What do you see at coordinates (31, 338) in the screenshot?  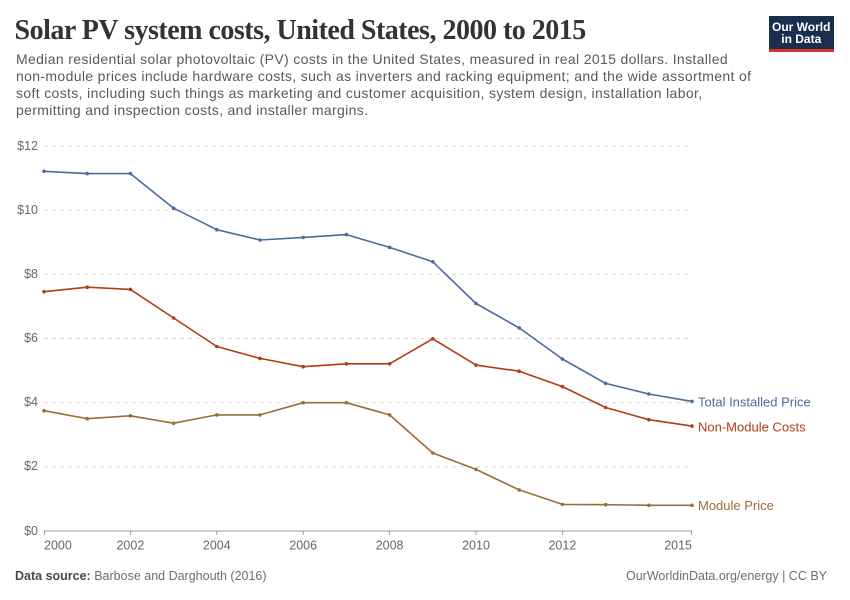 I see `svg-text: $6` at bounding box center [31, 338].